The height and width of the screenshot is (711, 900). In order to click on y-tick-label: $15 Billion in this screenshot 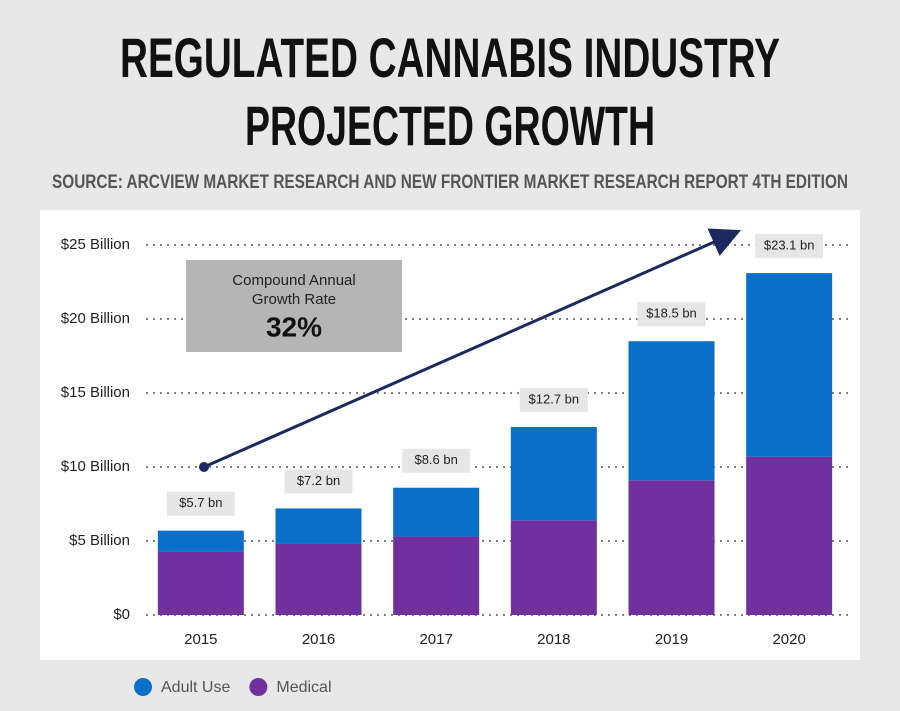, I will do `click(95, 392)`.